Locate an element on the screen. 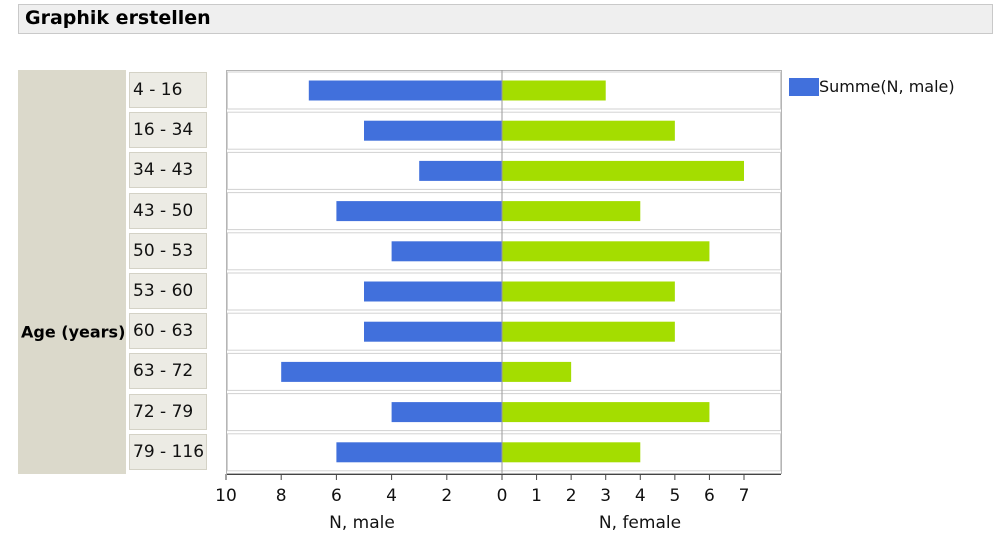 This screenshot has width=998, height=536. y-axis-panel: Age (years) is located at coordinates (72, 272).